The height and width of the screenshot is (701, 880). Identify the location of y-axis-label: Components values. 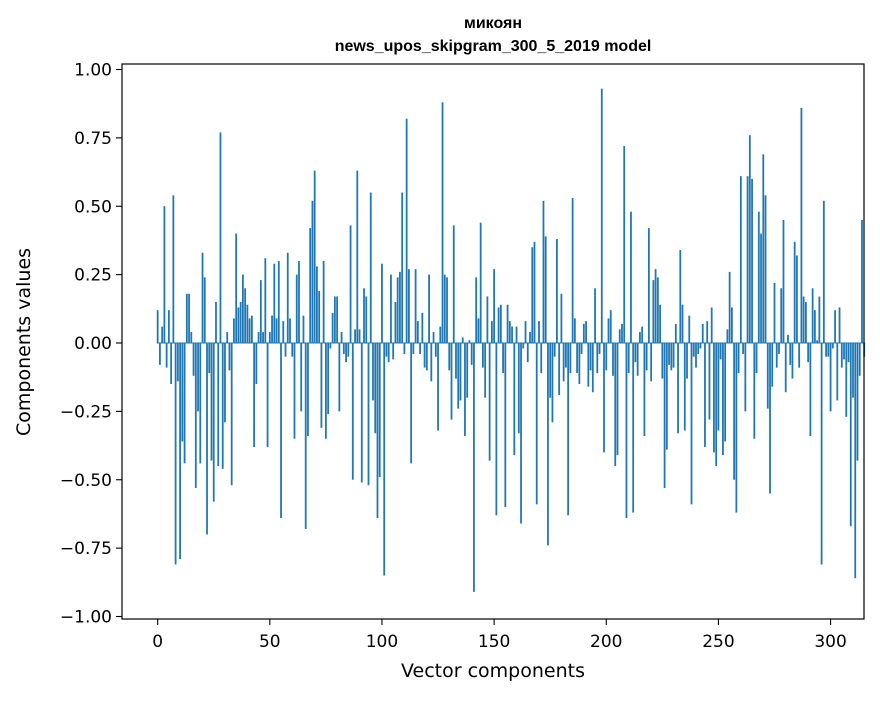
(24, 342).